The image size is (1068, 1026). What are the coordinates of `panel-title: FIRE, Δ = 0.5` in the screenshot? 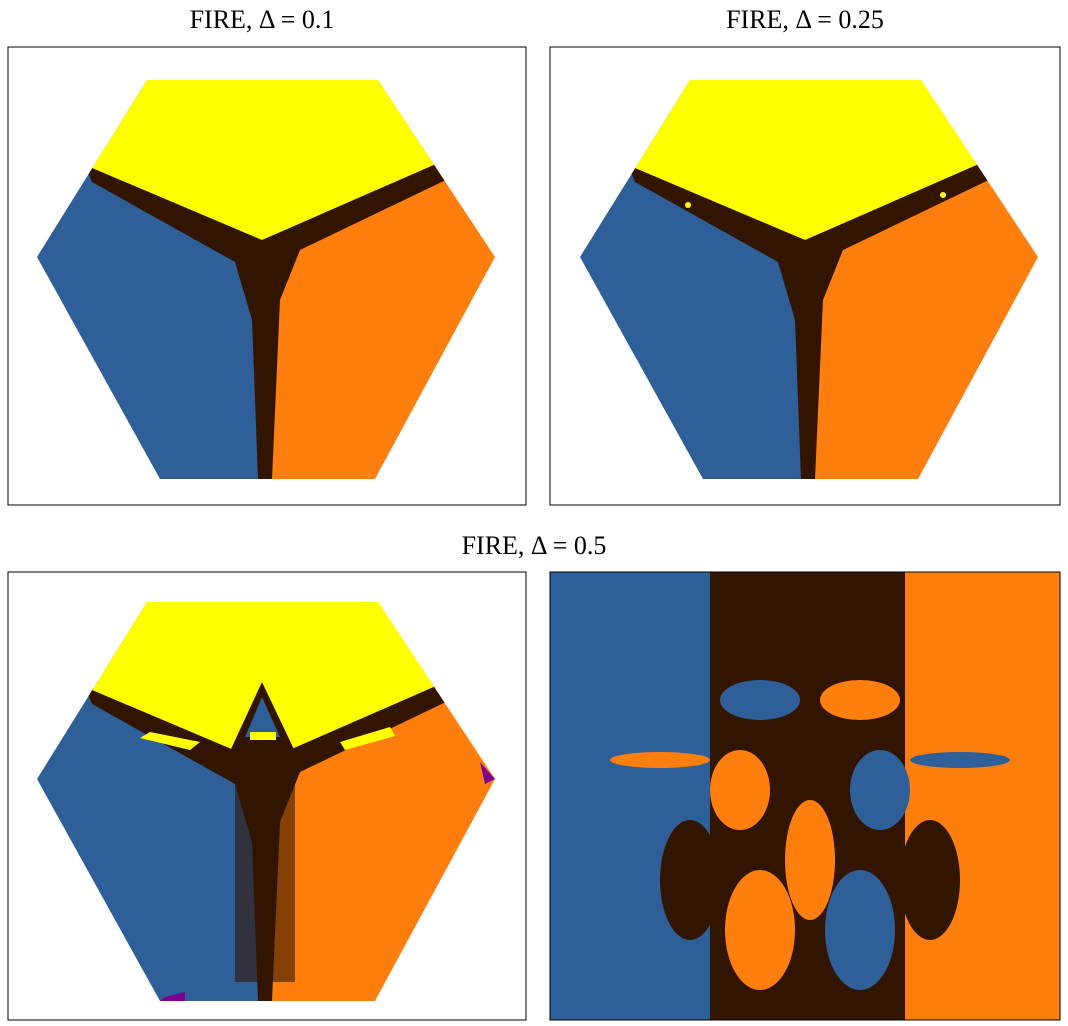 It's located at (534, 545).